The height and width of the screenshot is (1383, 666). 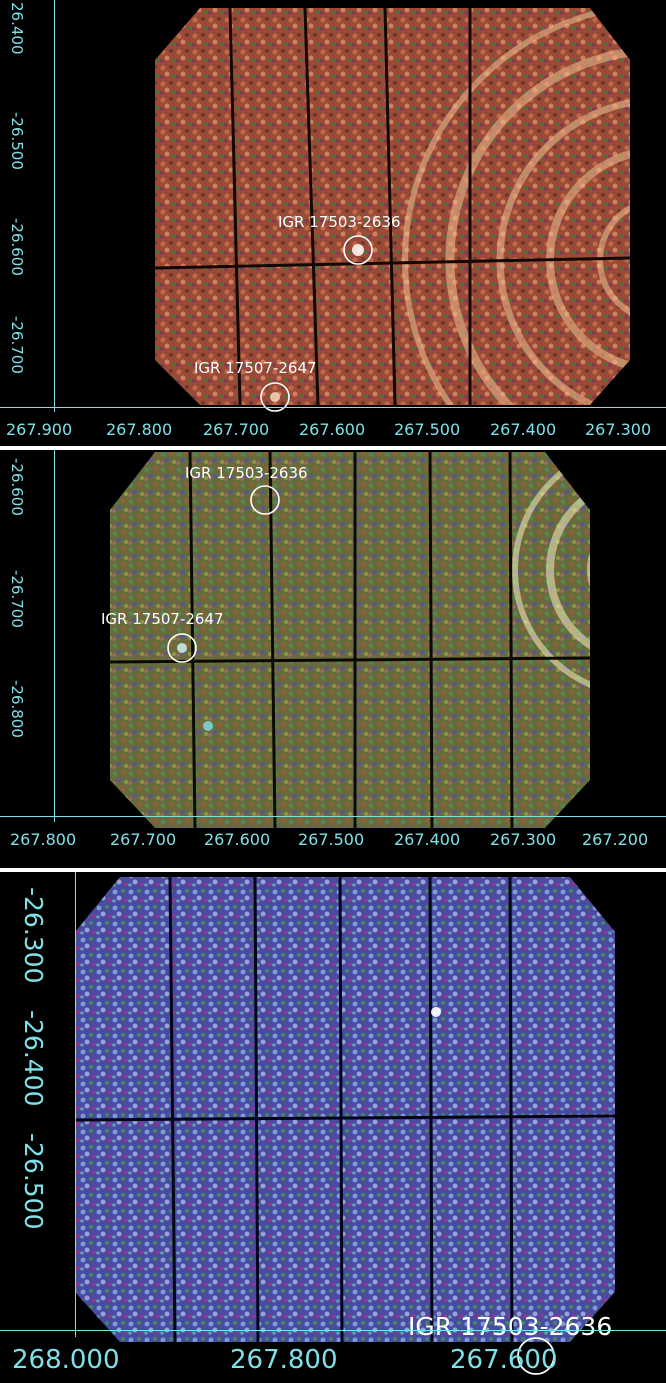 I want to click on y-tick-label: -26.300, so click(x=33, y=935).